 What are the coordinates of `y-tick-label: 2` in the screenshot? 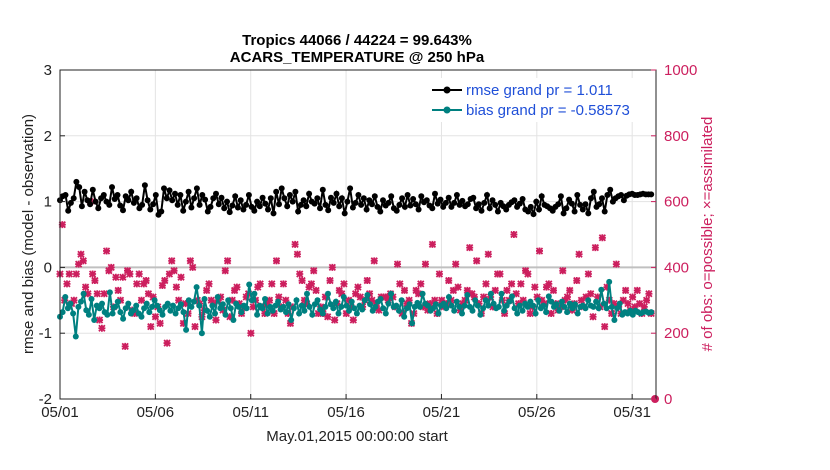 It's located at (48, 136).